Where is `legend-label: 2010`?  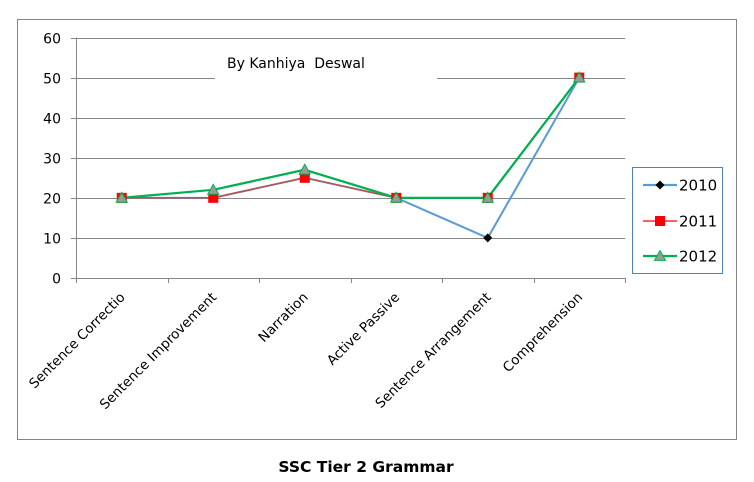
legend-label: 2010 is located at coordinates (698, 186).